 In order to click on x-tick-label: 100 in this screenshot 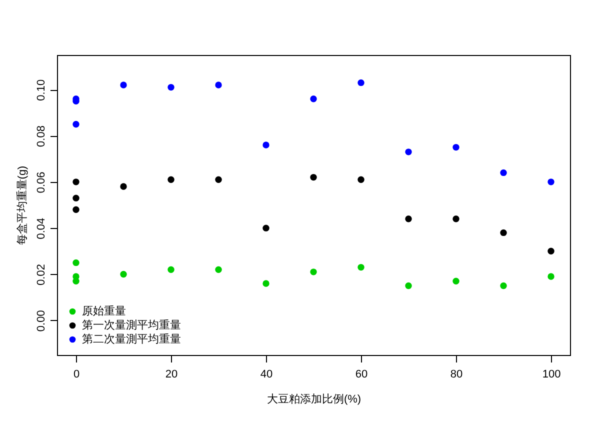, I will do `click(551, 374)`.